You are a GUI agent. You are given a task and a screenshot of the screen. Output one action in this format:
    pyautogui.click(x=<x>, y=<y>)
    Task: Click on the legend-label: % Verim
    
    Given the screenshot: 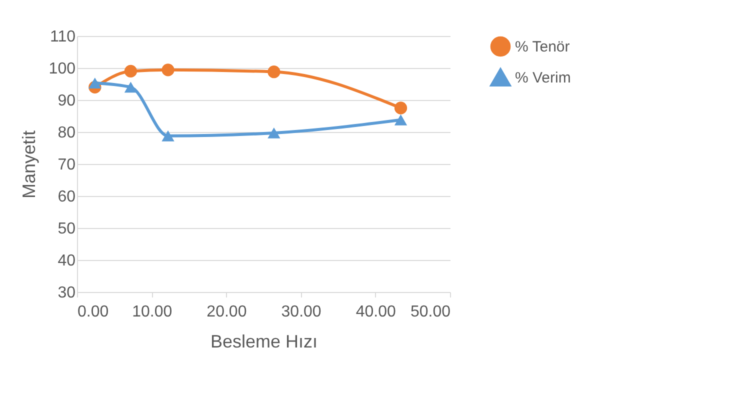 What is the action you would take?
    pyautogui.click(x=543, y=78)
    